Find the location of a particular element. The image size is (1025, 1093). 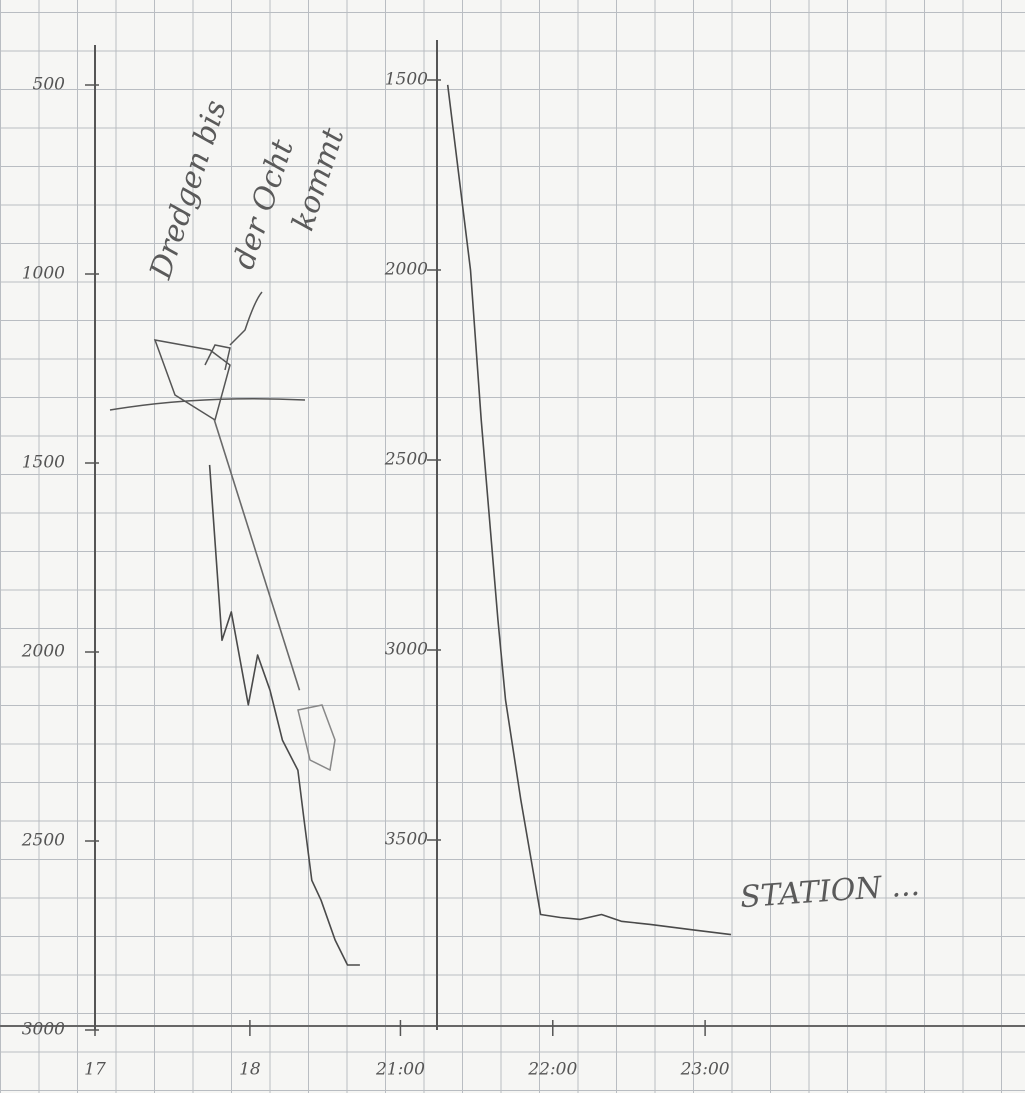

annotation: Dredgen bis is located at coordinates (188, 190).